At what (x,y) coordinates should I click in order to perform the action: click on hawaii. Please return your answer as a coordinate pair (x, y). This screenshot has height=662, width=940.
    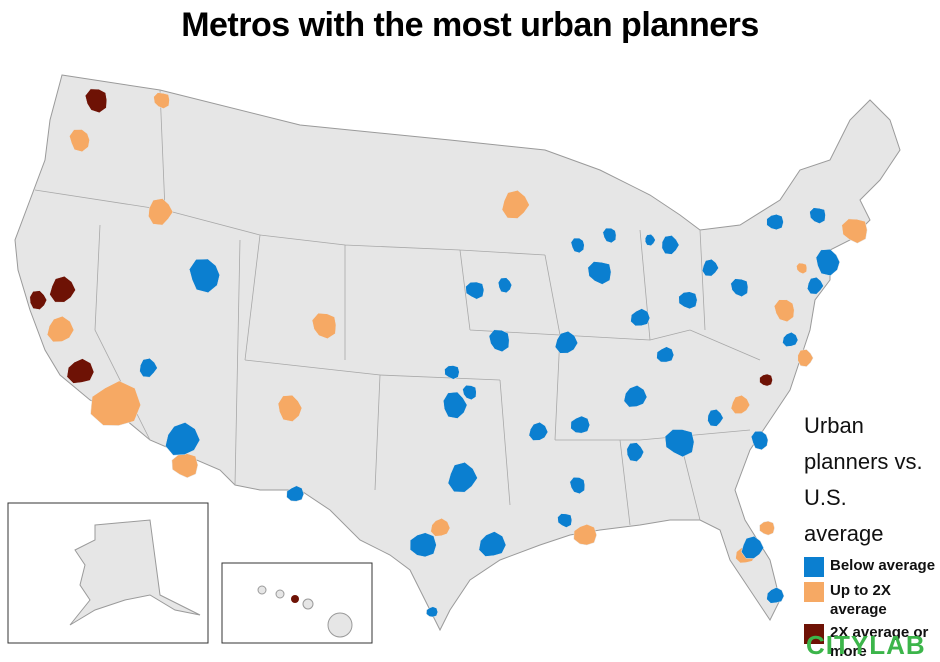
    Looking at the image, I should click on (305, 611).